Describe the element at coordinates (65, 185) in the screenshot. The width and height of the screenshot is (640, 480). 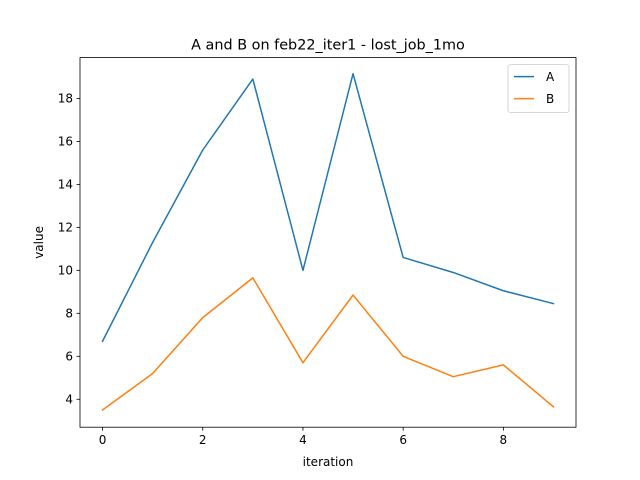
I see `y-tick-label: 14` at that location.